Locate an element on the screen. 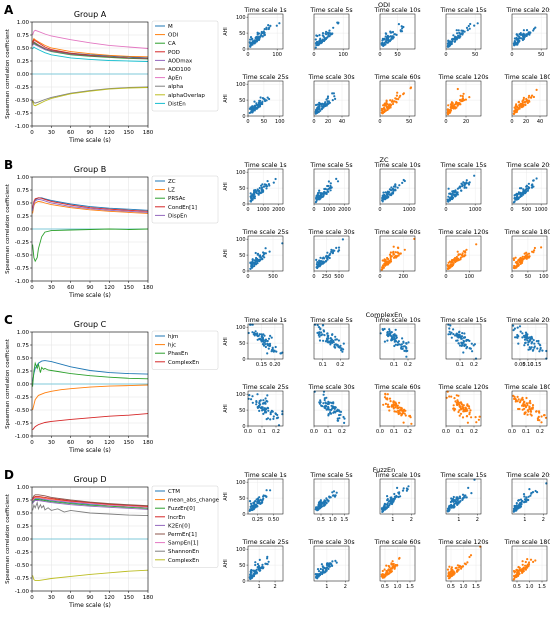  x-axis-label: Time scale (s) is located at coordinates (89, 605).